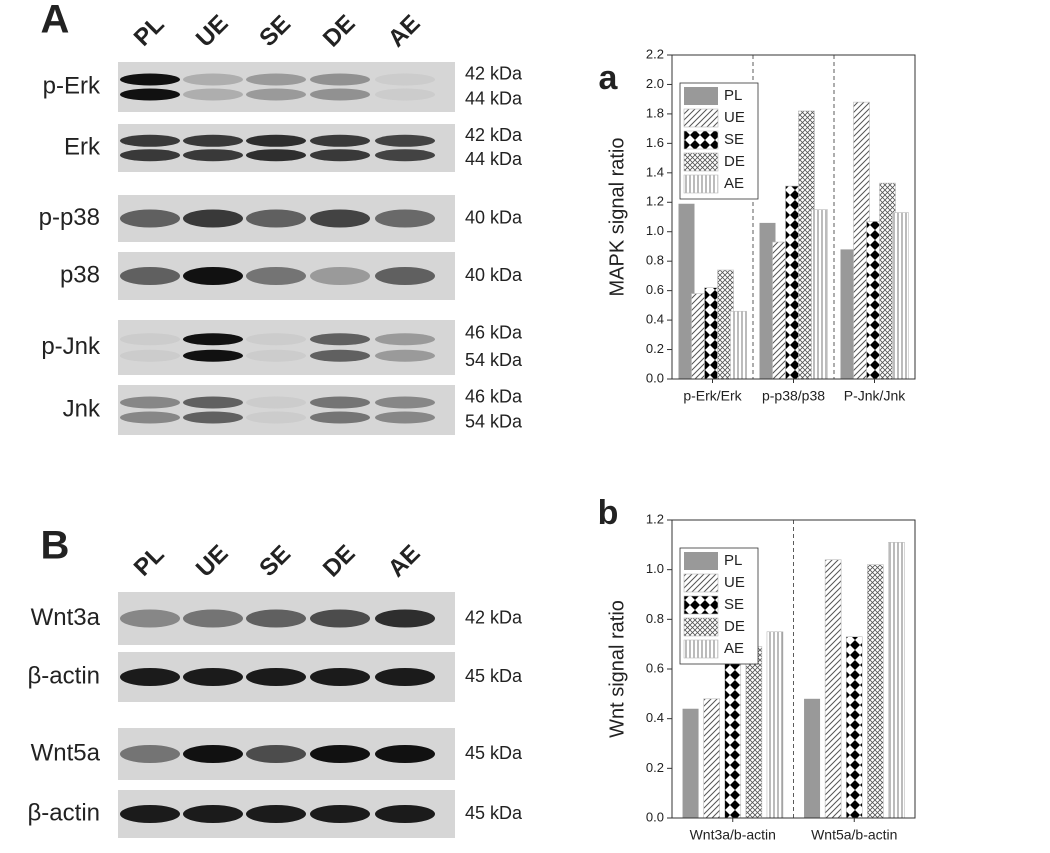 The width and height of the screenshot is (1050, 853). I want to click on kda-label: 46 kDa, so click(494, 396).